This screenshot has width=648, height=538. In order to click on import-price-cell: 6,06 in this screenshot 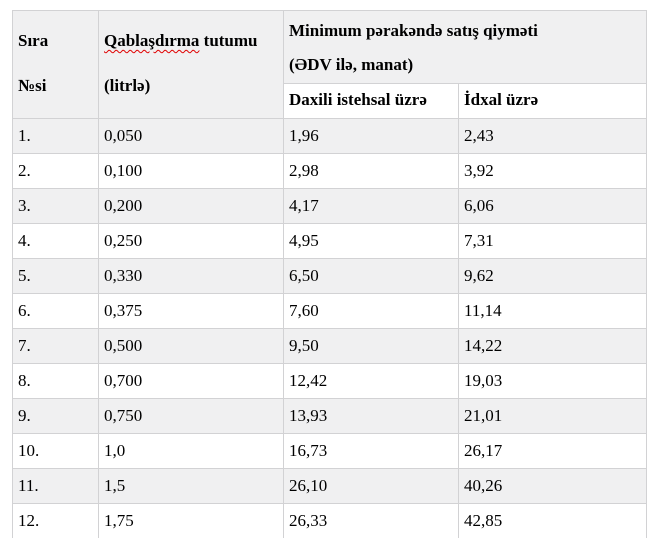, I will do `click(552, 206)`.